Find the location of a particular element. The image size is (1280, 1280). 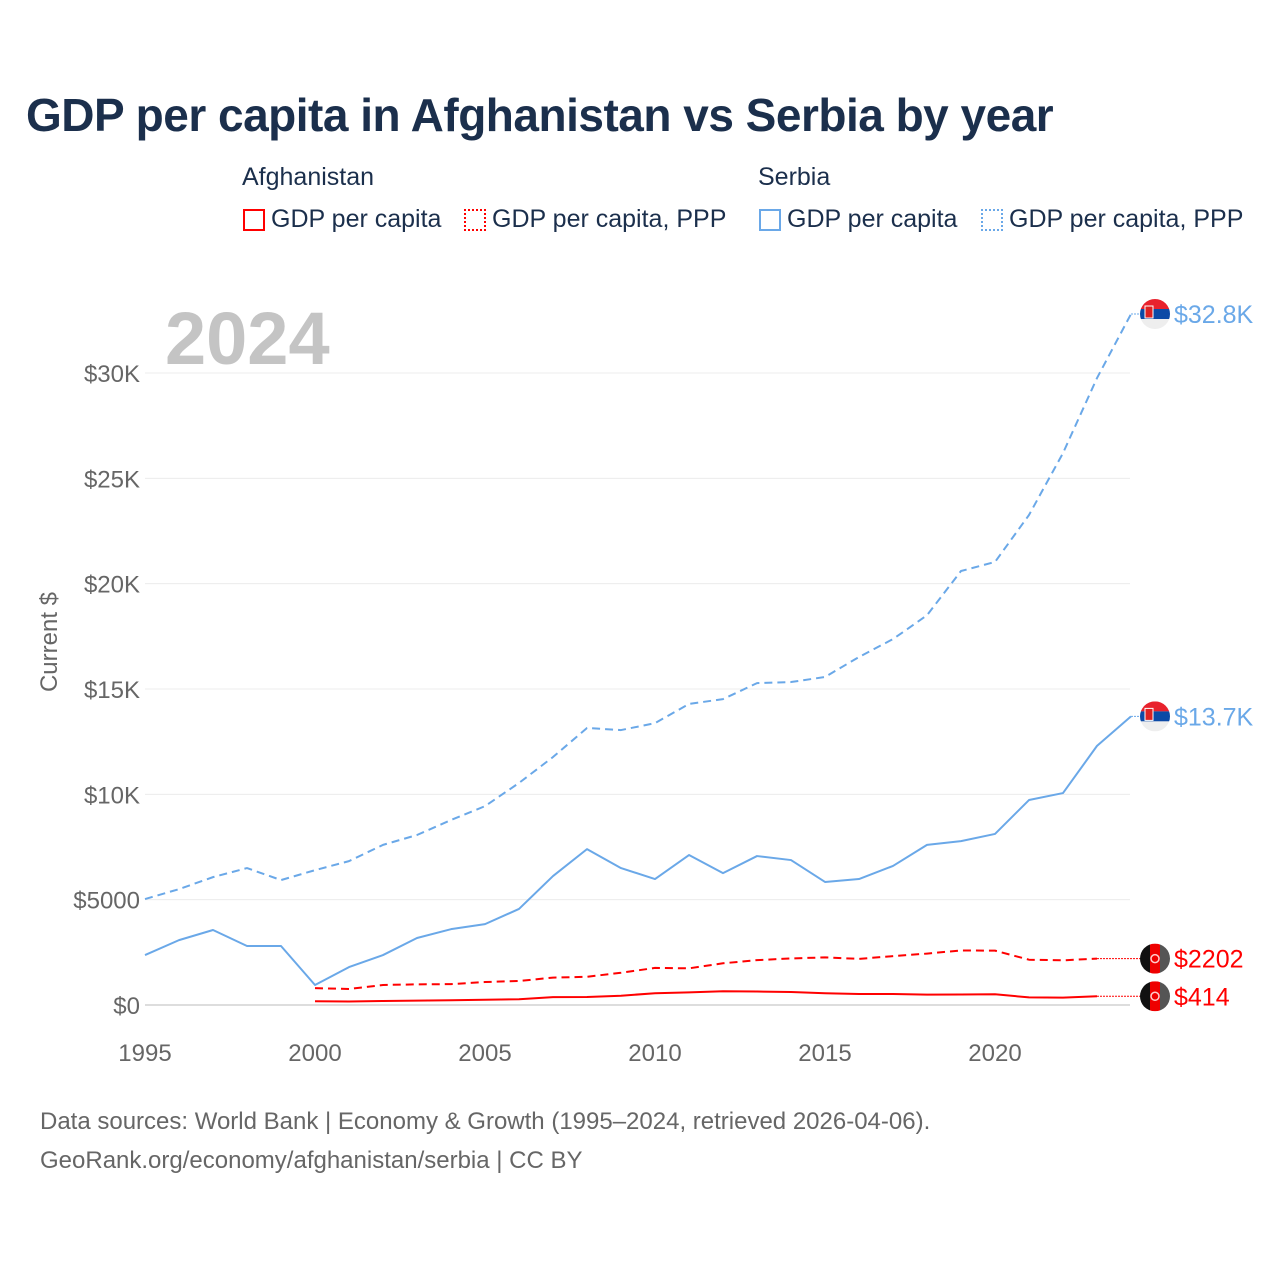

end-value-label: $414 is located at coordinates (1202, 997).